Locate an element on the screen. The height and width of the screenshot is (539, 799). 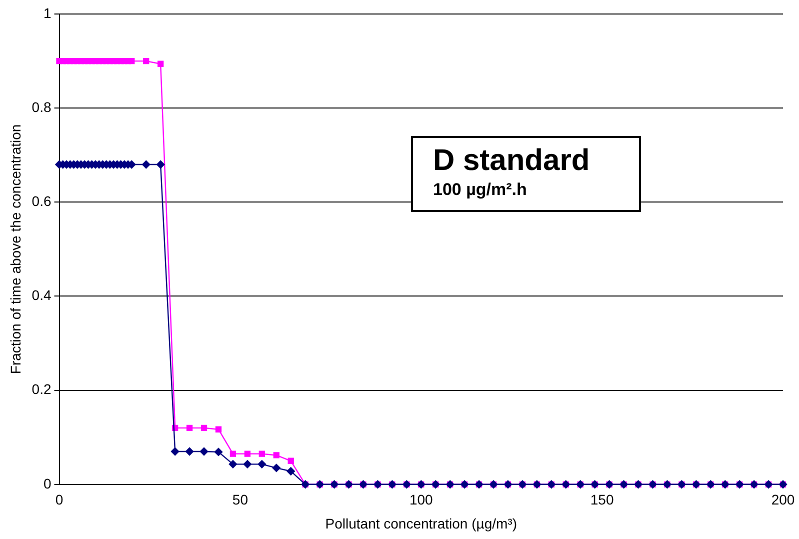
text-box: D standard 100 µg/m².h is located at coordinates (526, 174).